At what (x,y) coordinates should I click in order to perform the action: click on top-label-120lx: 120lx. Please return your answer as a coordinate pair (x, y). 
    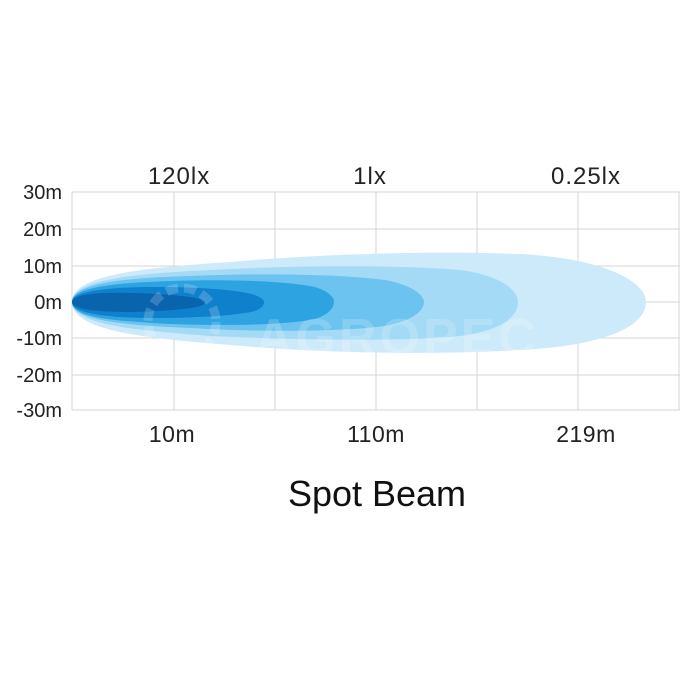
    Looking at the image, I should click on (179, 176).